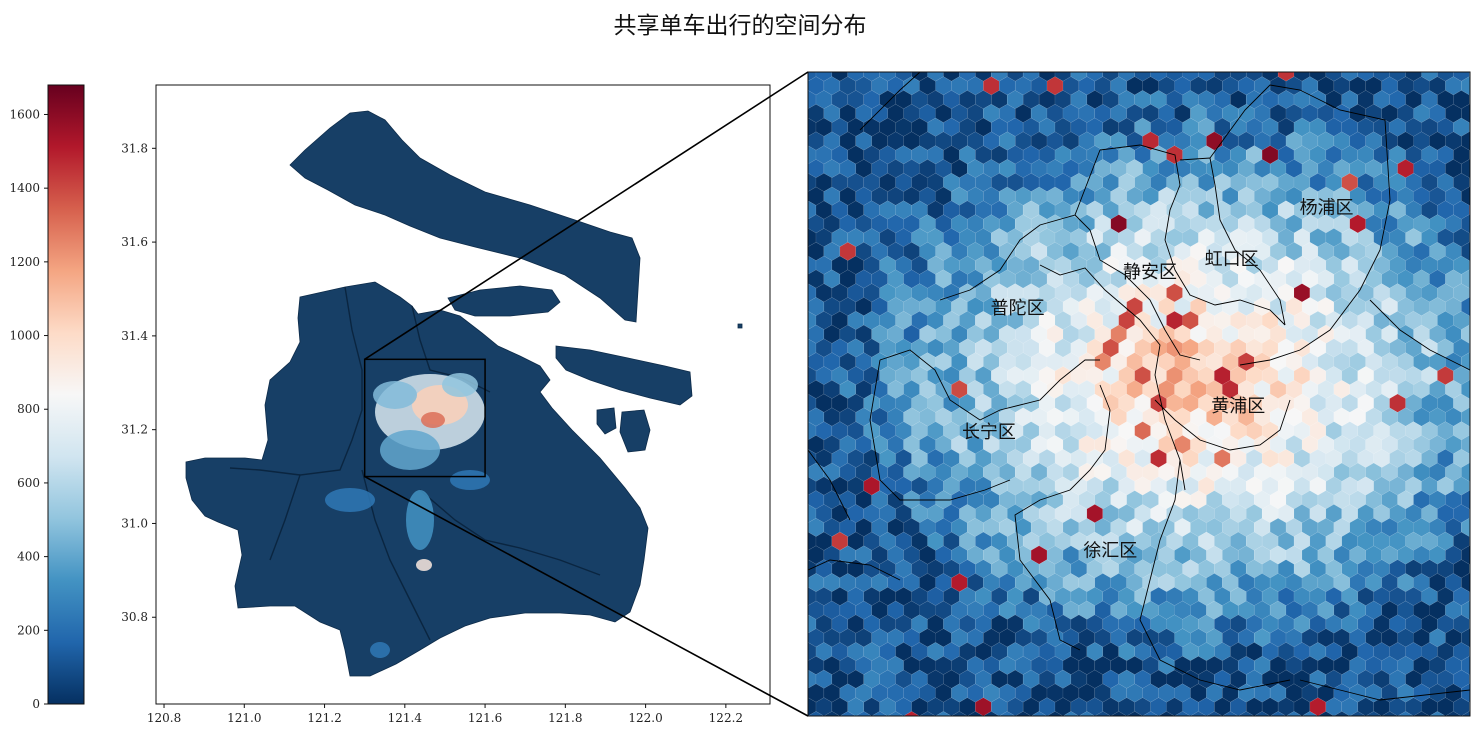 This screenshot has width=1480, height=737. I want to click on y-axis-ticks: 31.8 31.6 31.4 31.2 31.0 30.8, so click(138, 382).